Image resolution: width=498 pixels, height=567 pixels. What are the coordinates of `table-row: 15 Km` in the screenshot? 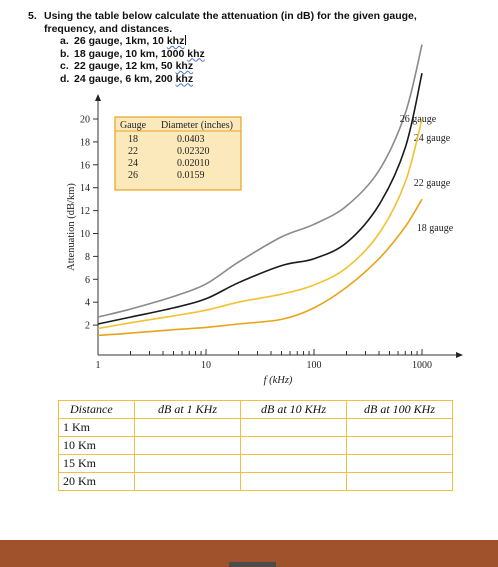 It's located at (255, 463).